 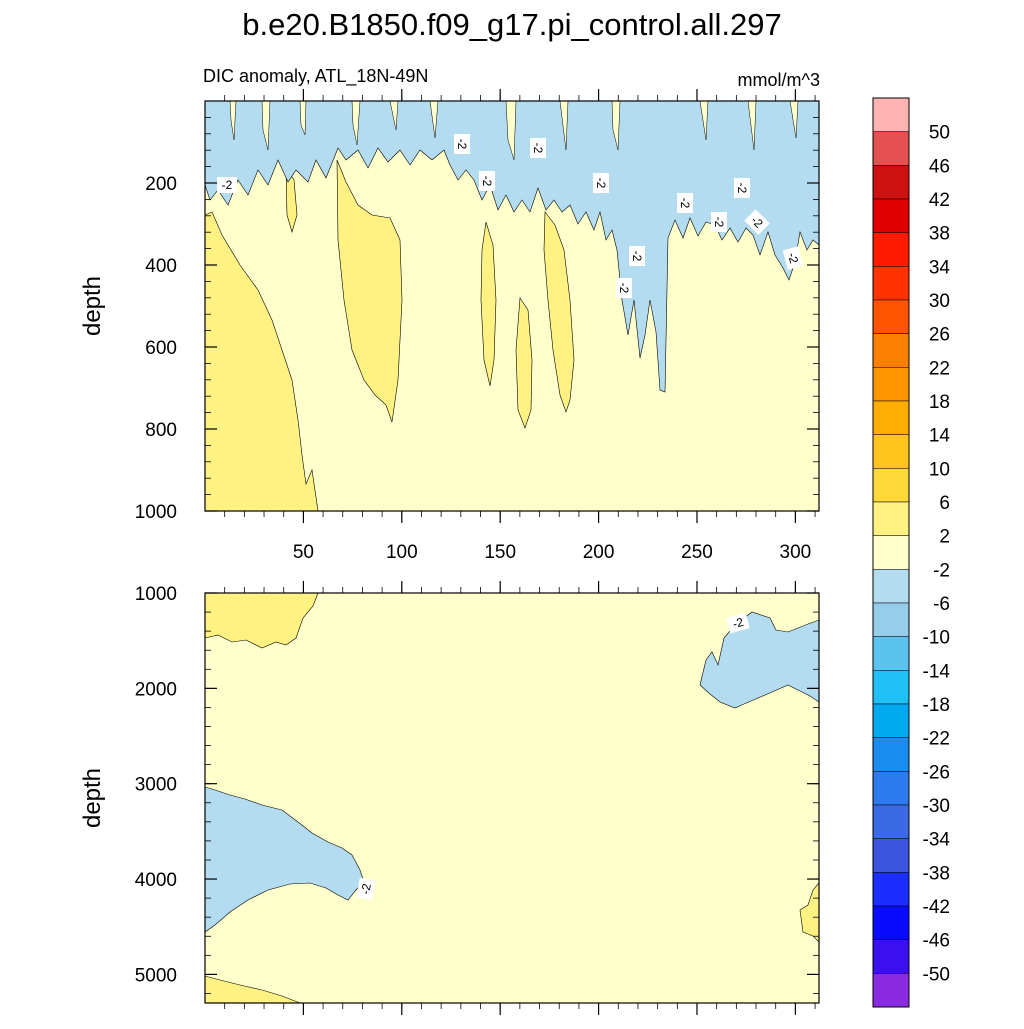 What do you see at coordinates (161, 266) in the screenshot?
I see `y-tick-label: 400` at bounding box center [161, 266].